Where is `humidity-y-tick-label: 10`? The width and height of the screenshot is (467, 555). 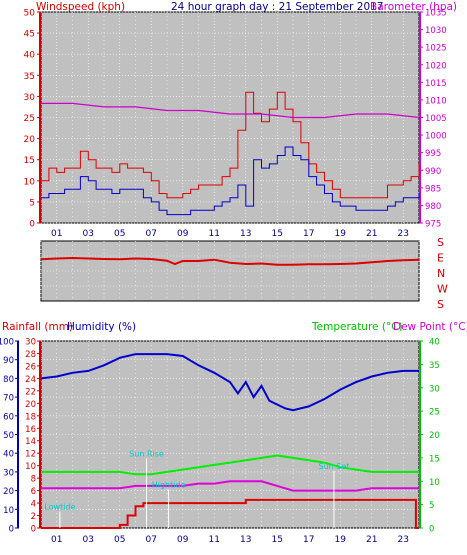
humidity-y-tick-label: 10 is located at coordinates (8, 511).